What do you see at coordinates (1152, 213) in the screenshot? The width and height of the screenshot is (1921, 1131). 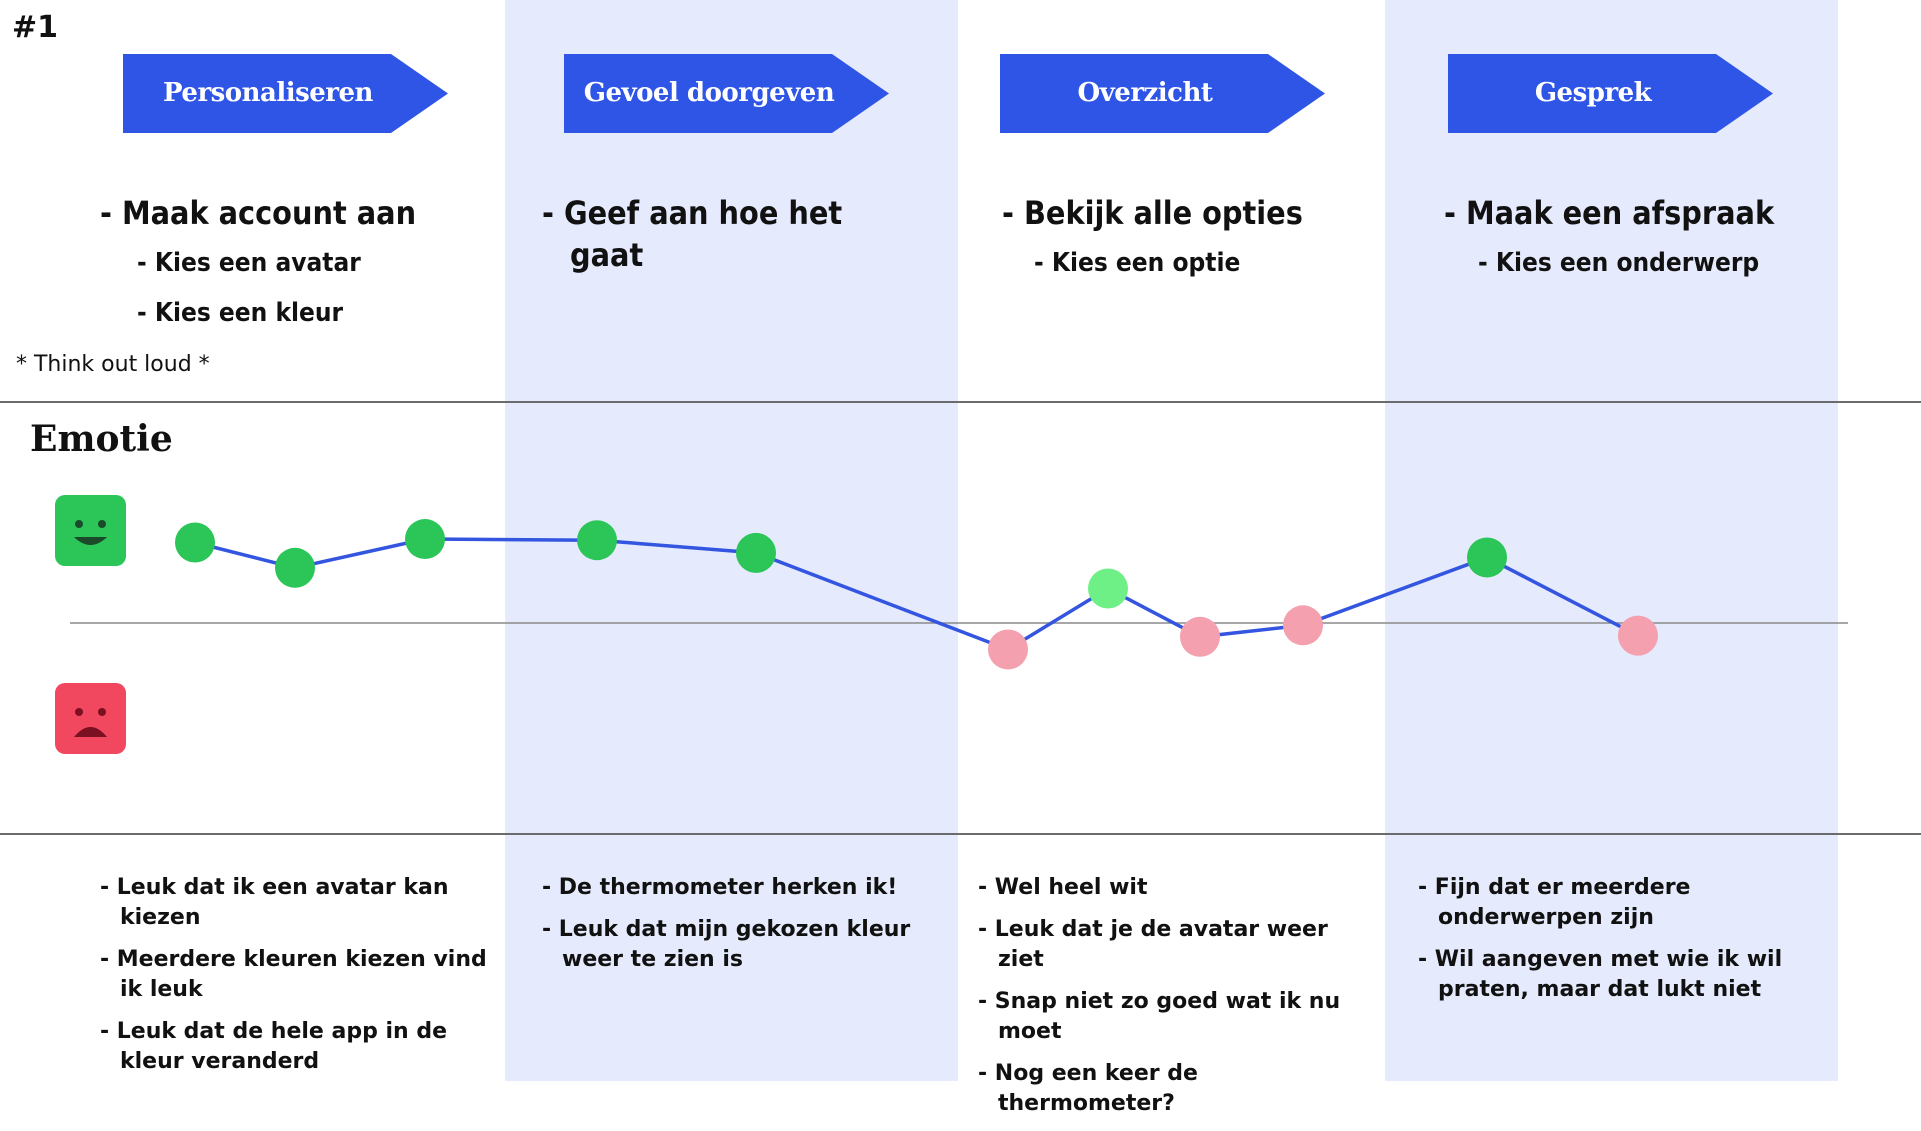 I see `task-main: - Bekijk alle opties` at bounding box center [1152, 213].